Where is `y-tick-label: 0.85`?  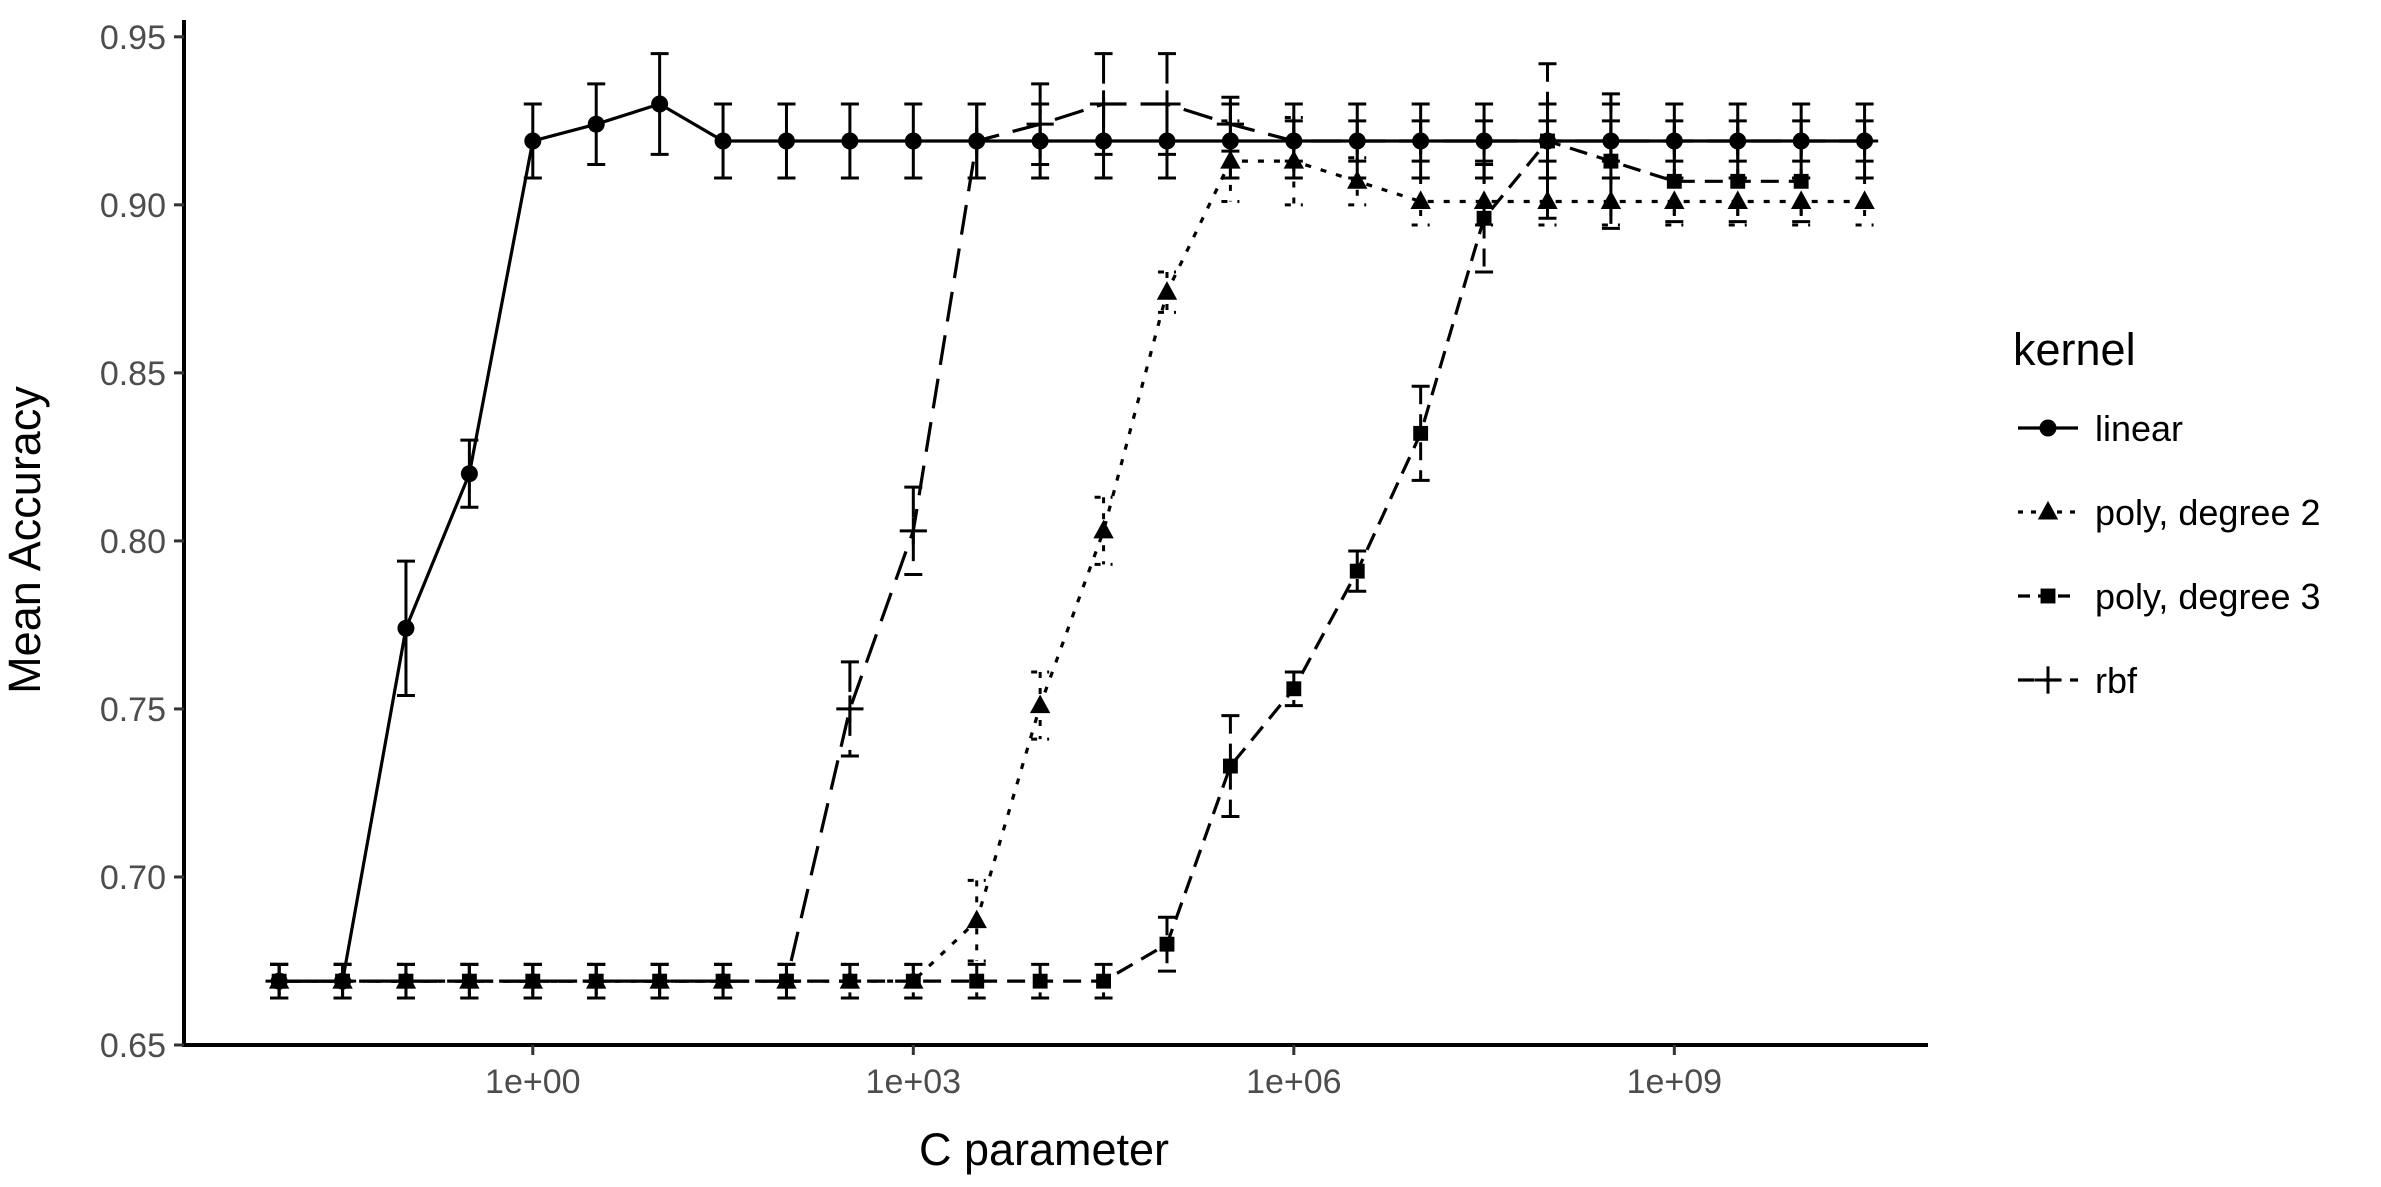
y-tick-label: 0.85 is located at coordinates (133, 374).